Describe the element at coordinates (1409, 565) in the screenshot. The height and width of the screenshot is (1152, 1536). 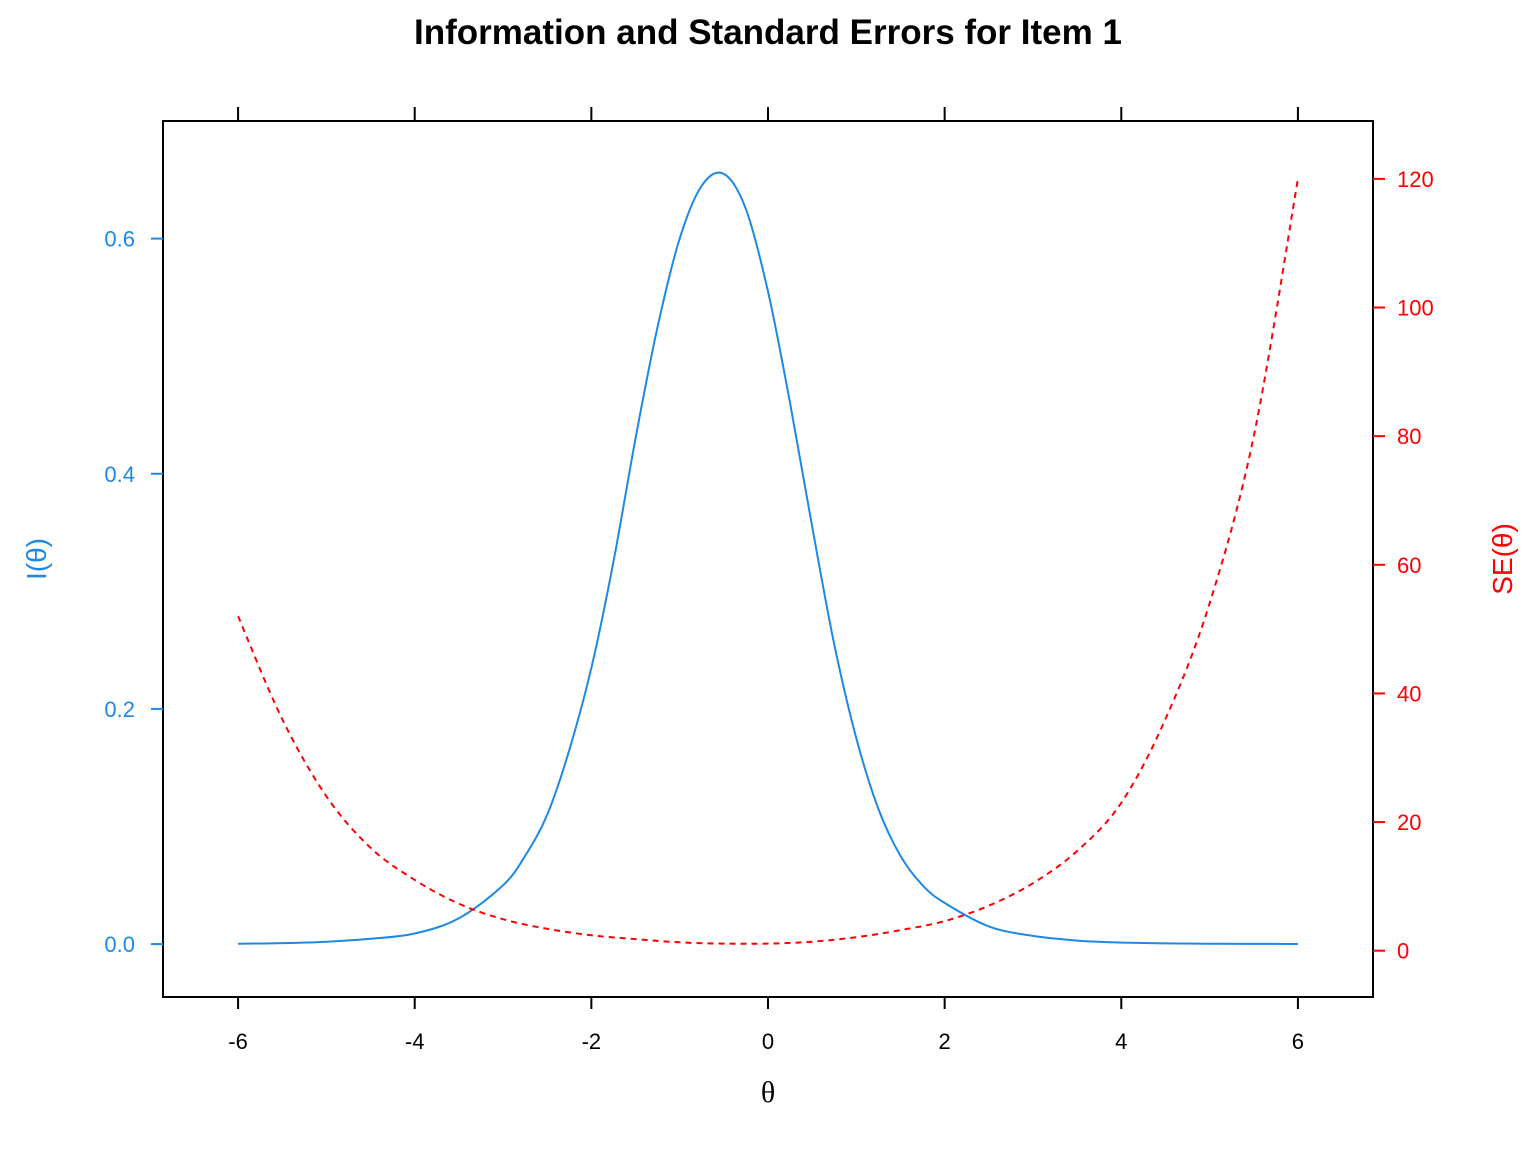
I see `y-right-tick-label: 60` at that location.